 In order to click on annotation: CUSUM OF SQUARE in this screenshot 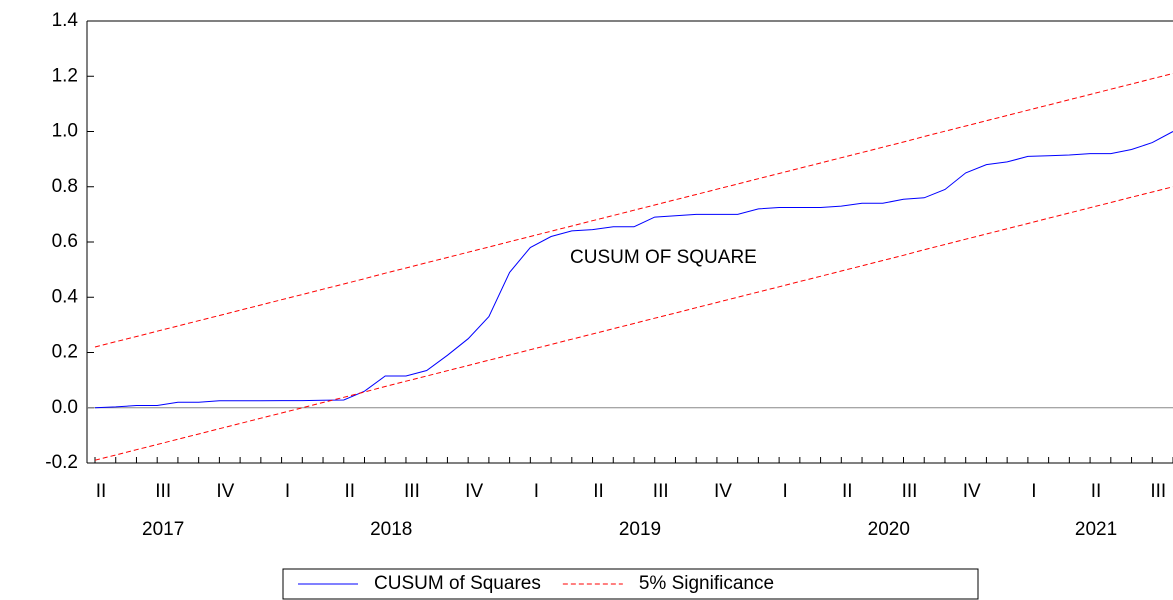, I will do `click(663, 257)`.